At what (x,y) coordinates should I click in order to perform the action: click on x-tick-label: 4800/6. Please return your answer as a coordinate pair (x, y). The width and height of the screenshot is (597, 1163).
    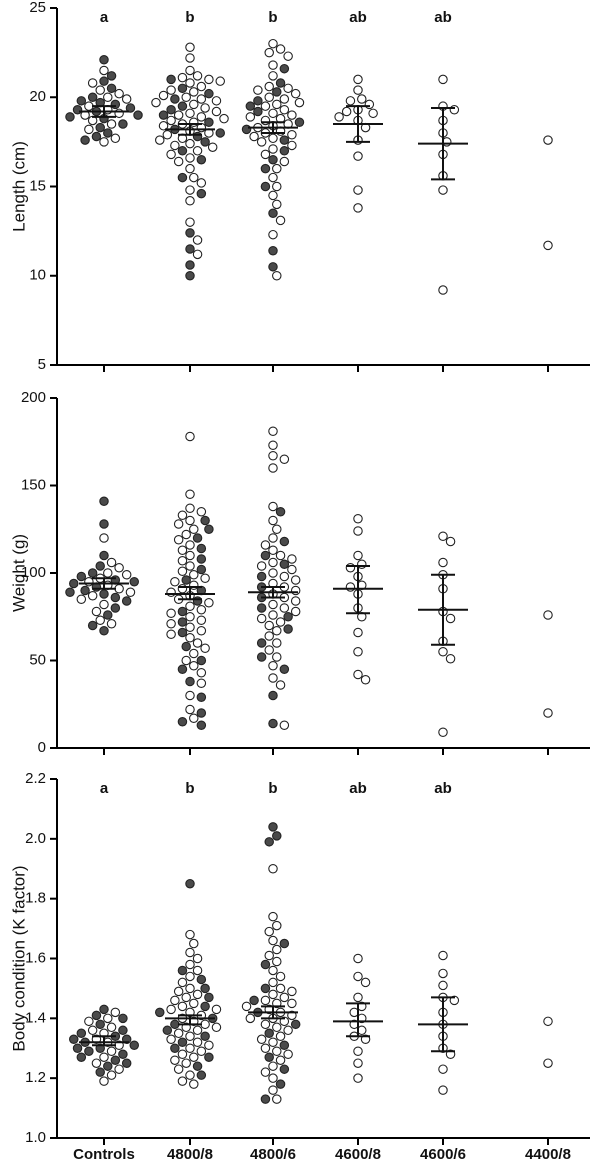
    Looking at the image, I should click on (273, 1154).